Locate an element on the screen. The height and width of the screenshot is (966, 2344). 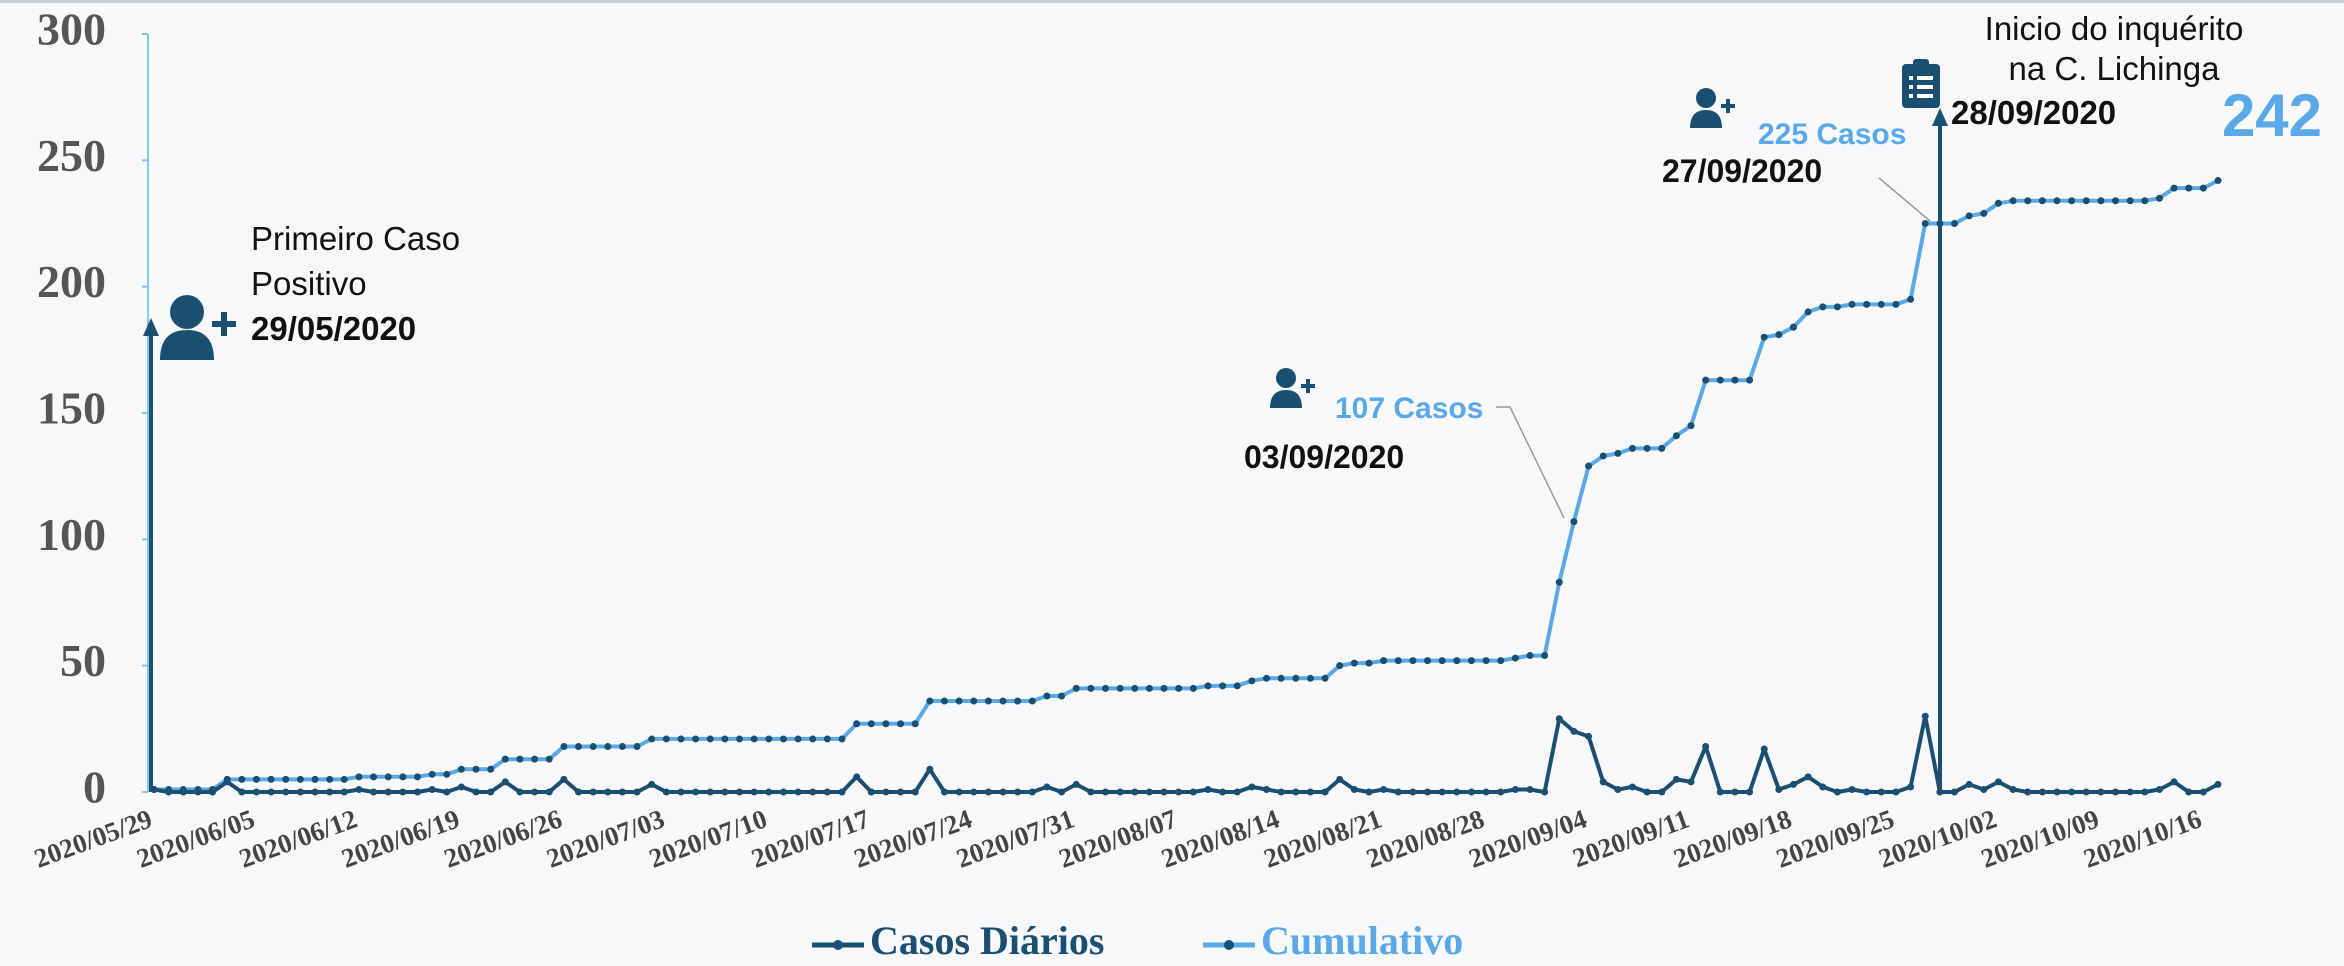
legend: Casos Diários Cumulativo is located at coordinates (1137, 940).